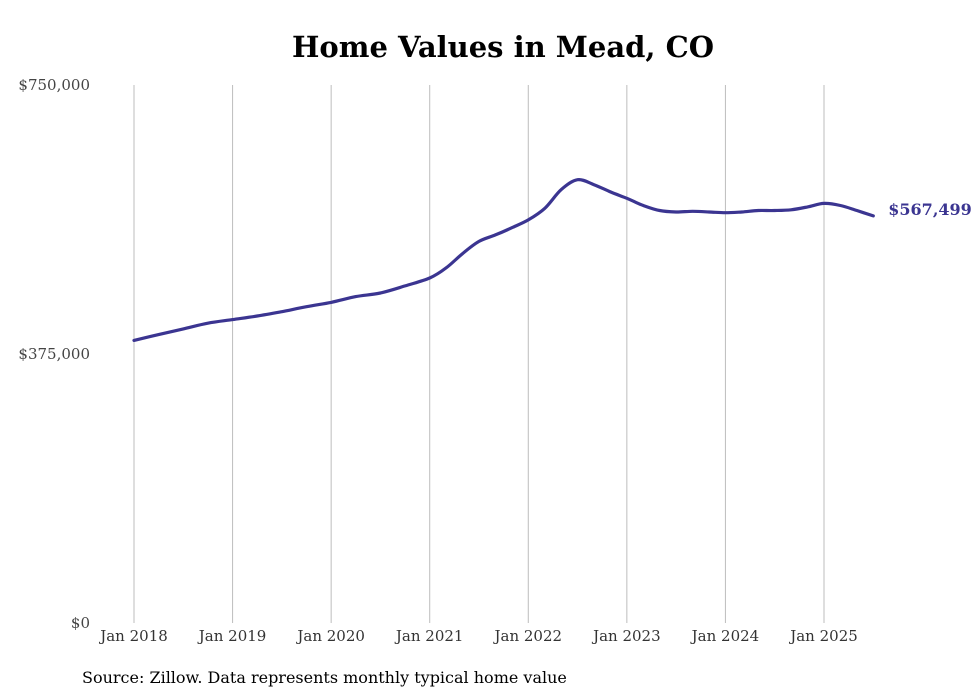 The image size is (980, 699). I want to click on y-tick-label: $375,000, so click(54, 354).